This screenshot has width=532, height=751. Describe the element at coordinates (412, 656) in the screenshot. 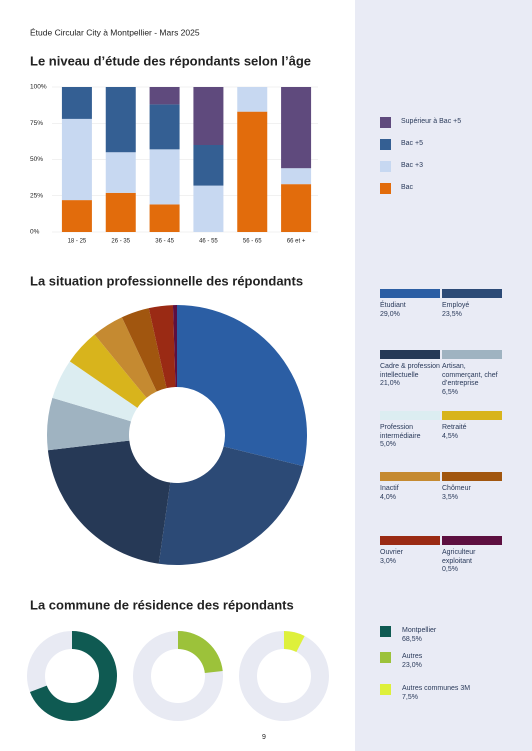

I see `legend-label: Autres` at that location.